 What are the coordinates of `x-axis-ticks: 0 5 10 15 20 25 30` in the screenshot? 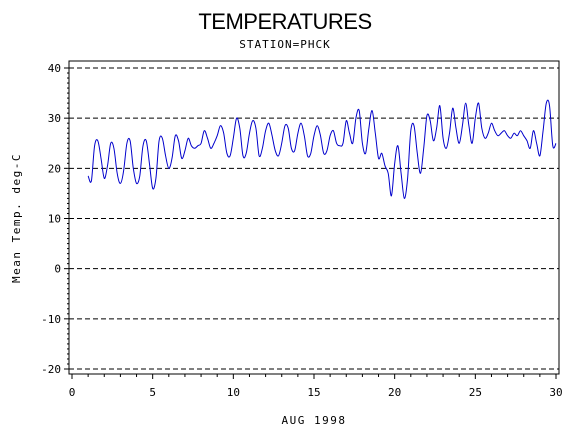 It's located at (316, 386).